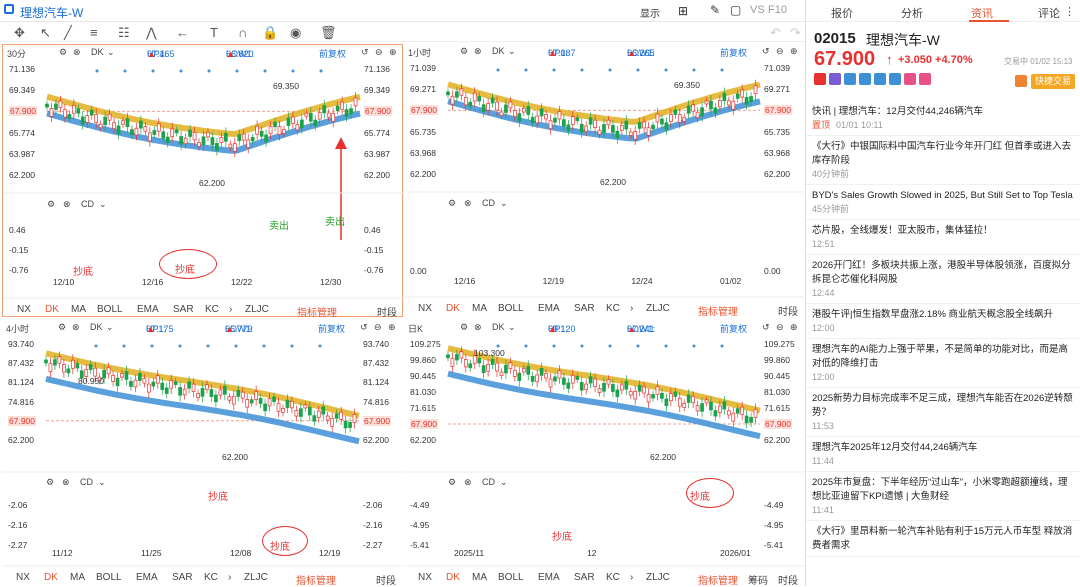 The image size is (1080, 587). What do you see at coordinates (943, 363) in the screenshot?
I see `news-item: 理想汽车的AI能力上强于苹果，不是简单的功能对比，而是高对低的降维打击 12:00` at bounding box center [943, 363].